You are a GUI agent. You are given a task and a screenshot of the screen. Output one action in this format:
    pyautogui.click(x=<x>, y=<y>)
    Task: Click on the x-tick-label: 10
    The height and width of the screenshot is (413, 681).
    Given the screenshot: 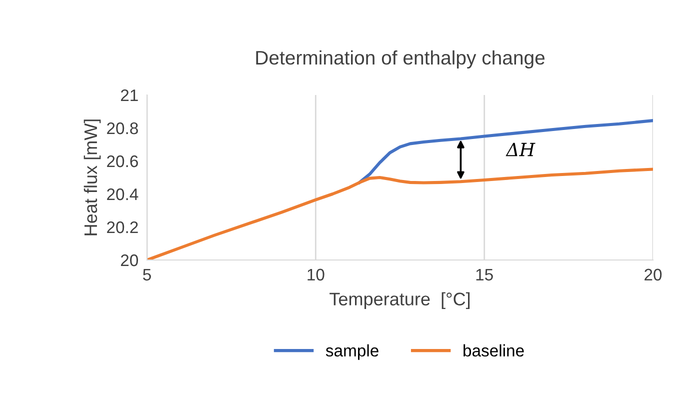 What is the action you would take?
    pyautogui.click(x=316, y=274)
    